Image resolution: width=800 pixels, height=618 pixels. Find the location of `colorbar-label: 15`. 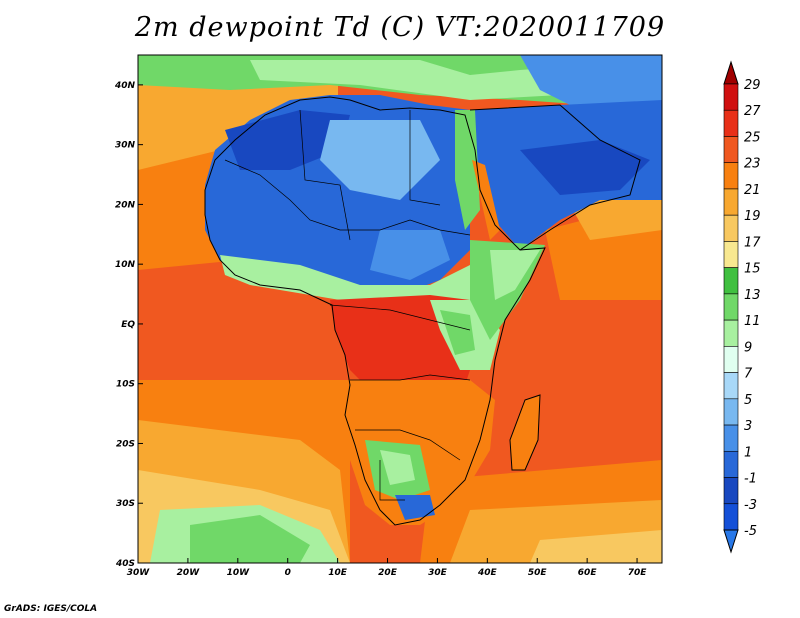

colorbar-label: 15 is located at coordinates (752, 269).